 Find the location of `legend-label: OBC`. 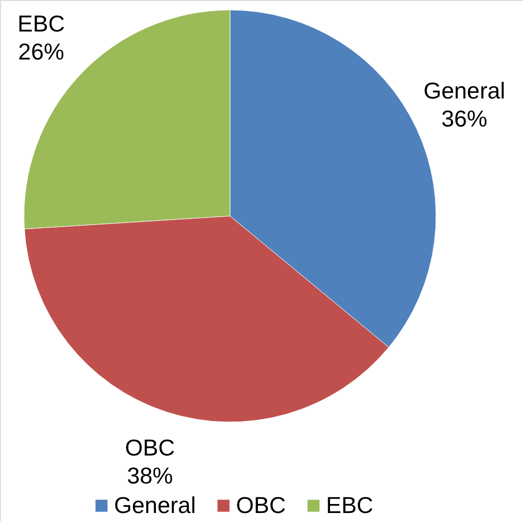

legend-label: OBC is located at coordinates (261, 505).